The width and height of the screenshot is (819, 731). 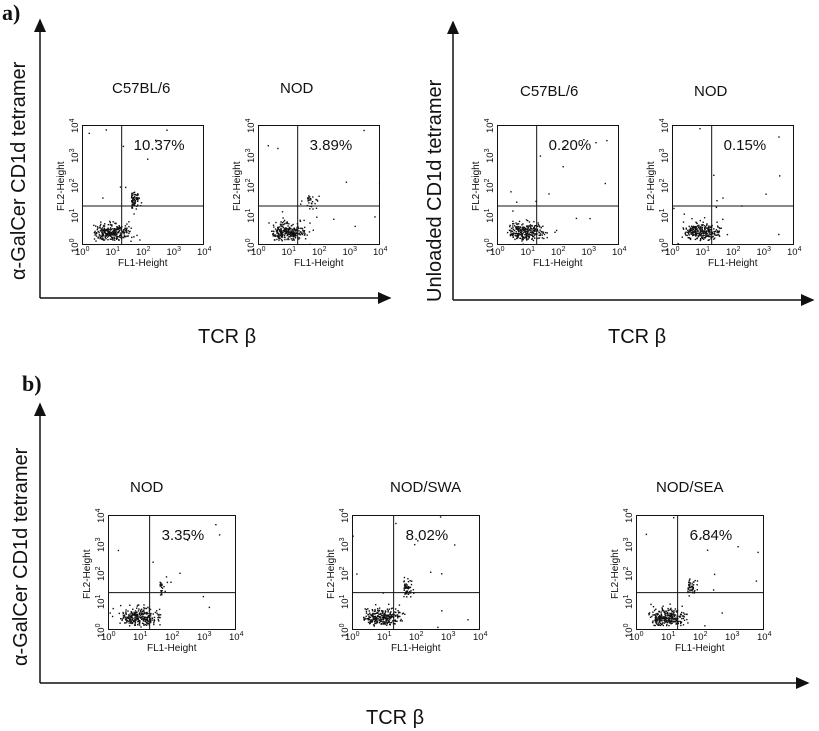 I want to click on tick-exponent: 1, so click(x=342, y=596).